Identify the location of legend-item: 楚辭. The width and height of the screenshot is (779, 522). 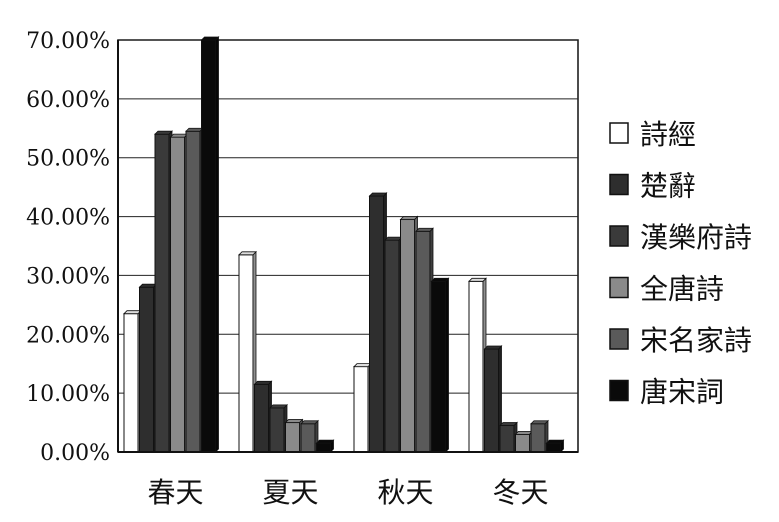
(652, 186).